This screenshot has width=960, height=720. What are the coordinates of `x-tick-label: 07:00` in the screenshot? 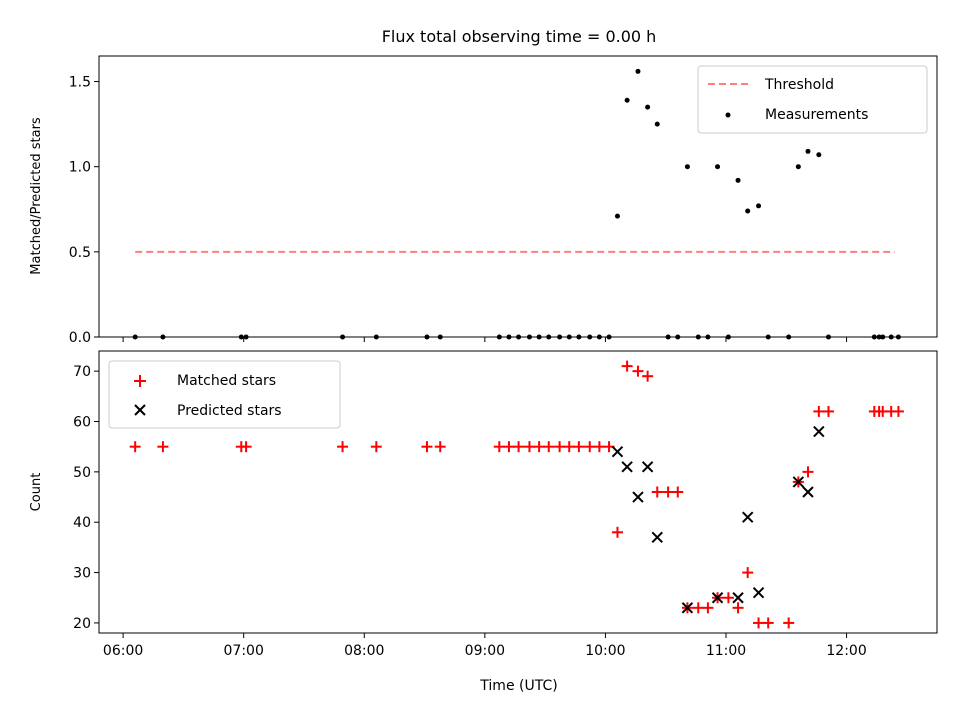 It's located at (244, 651).